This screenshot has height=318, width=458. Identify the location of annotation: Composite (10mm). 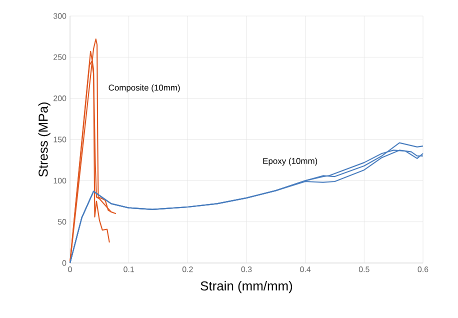
(144, 88).